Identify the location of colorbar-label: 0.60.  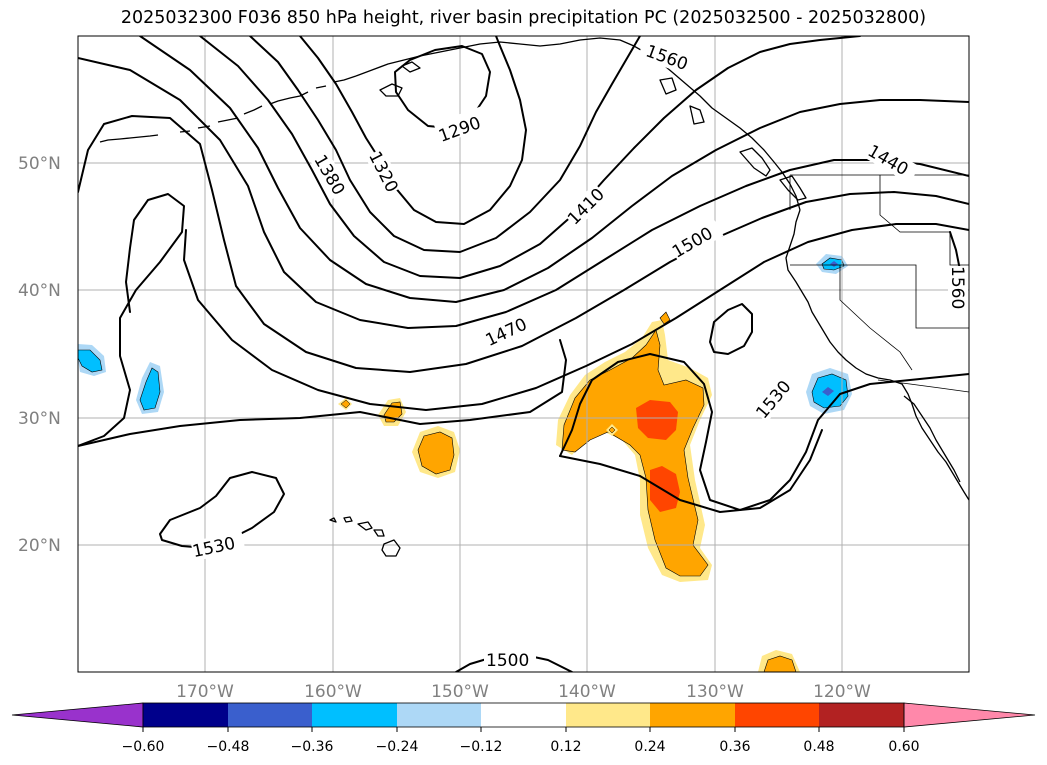
(903, 747).